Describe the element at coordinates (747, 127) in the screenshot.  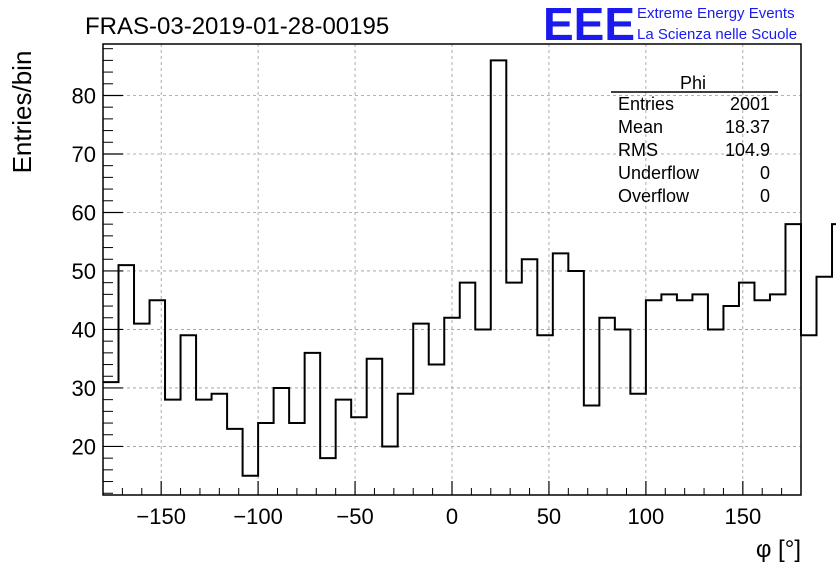
I see `stats-row-value: 18.37` at that location.